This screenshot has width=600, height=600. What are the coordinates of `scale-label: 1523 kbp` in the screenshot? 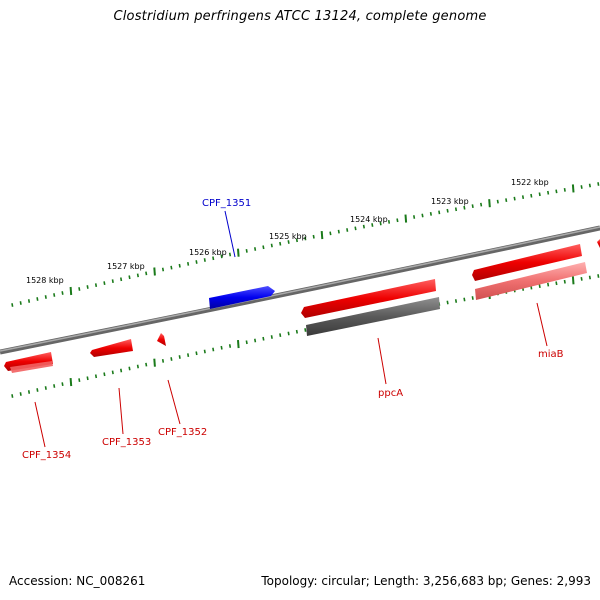 It's located at (450, 201).